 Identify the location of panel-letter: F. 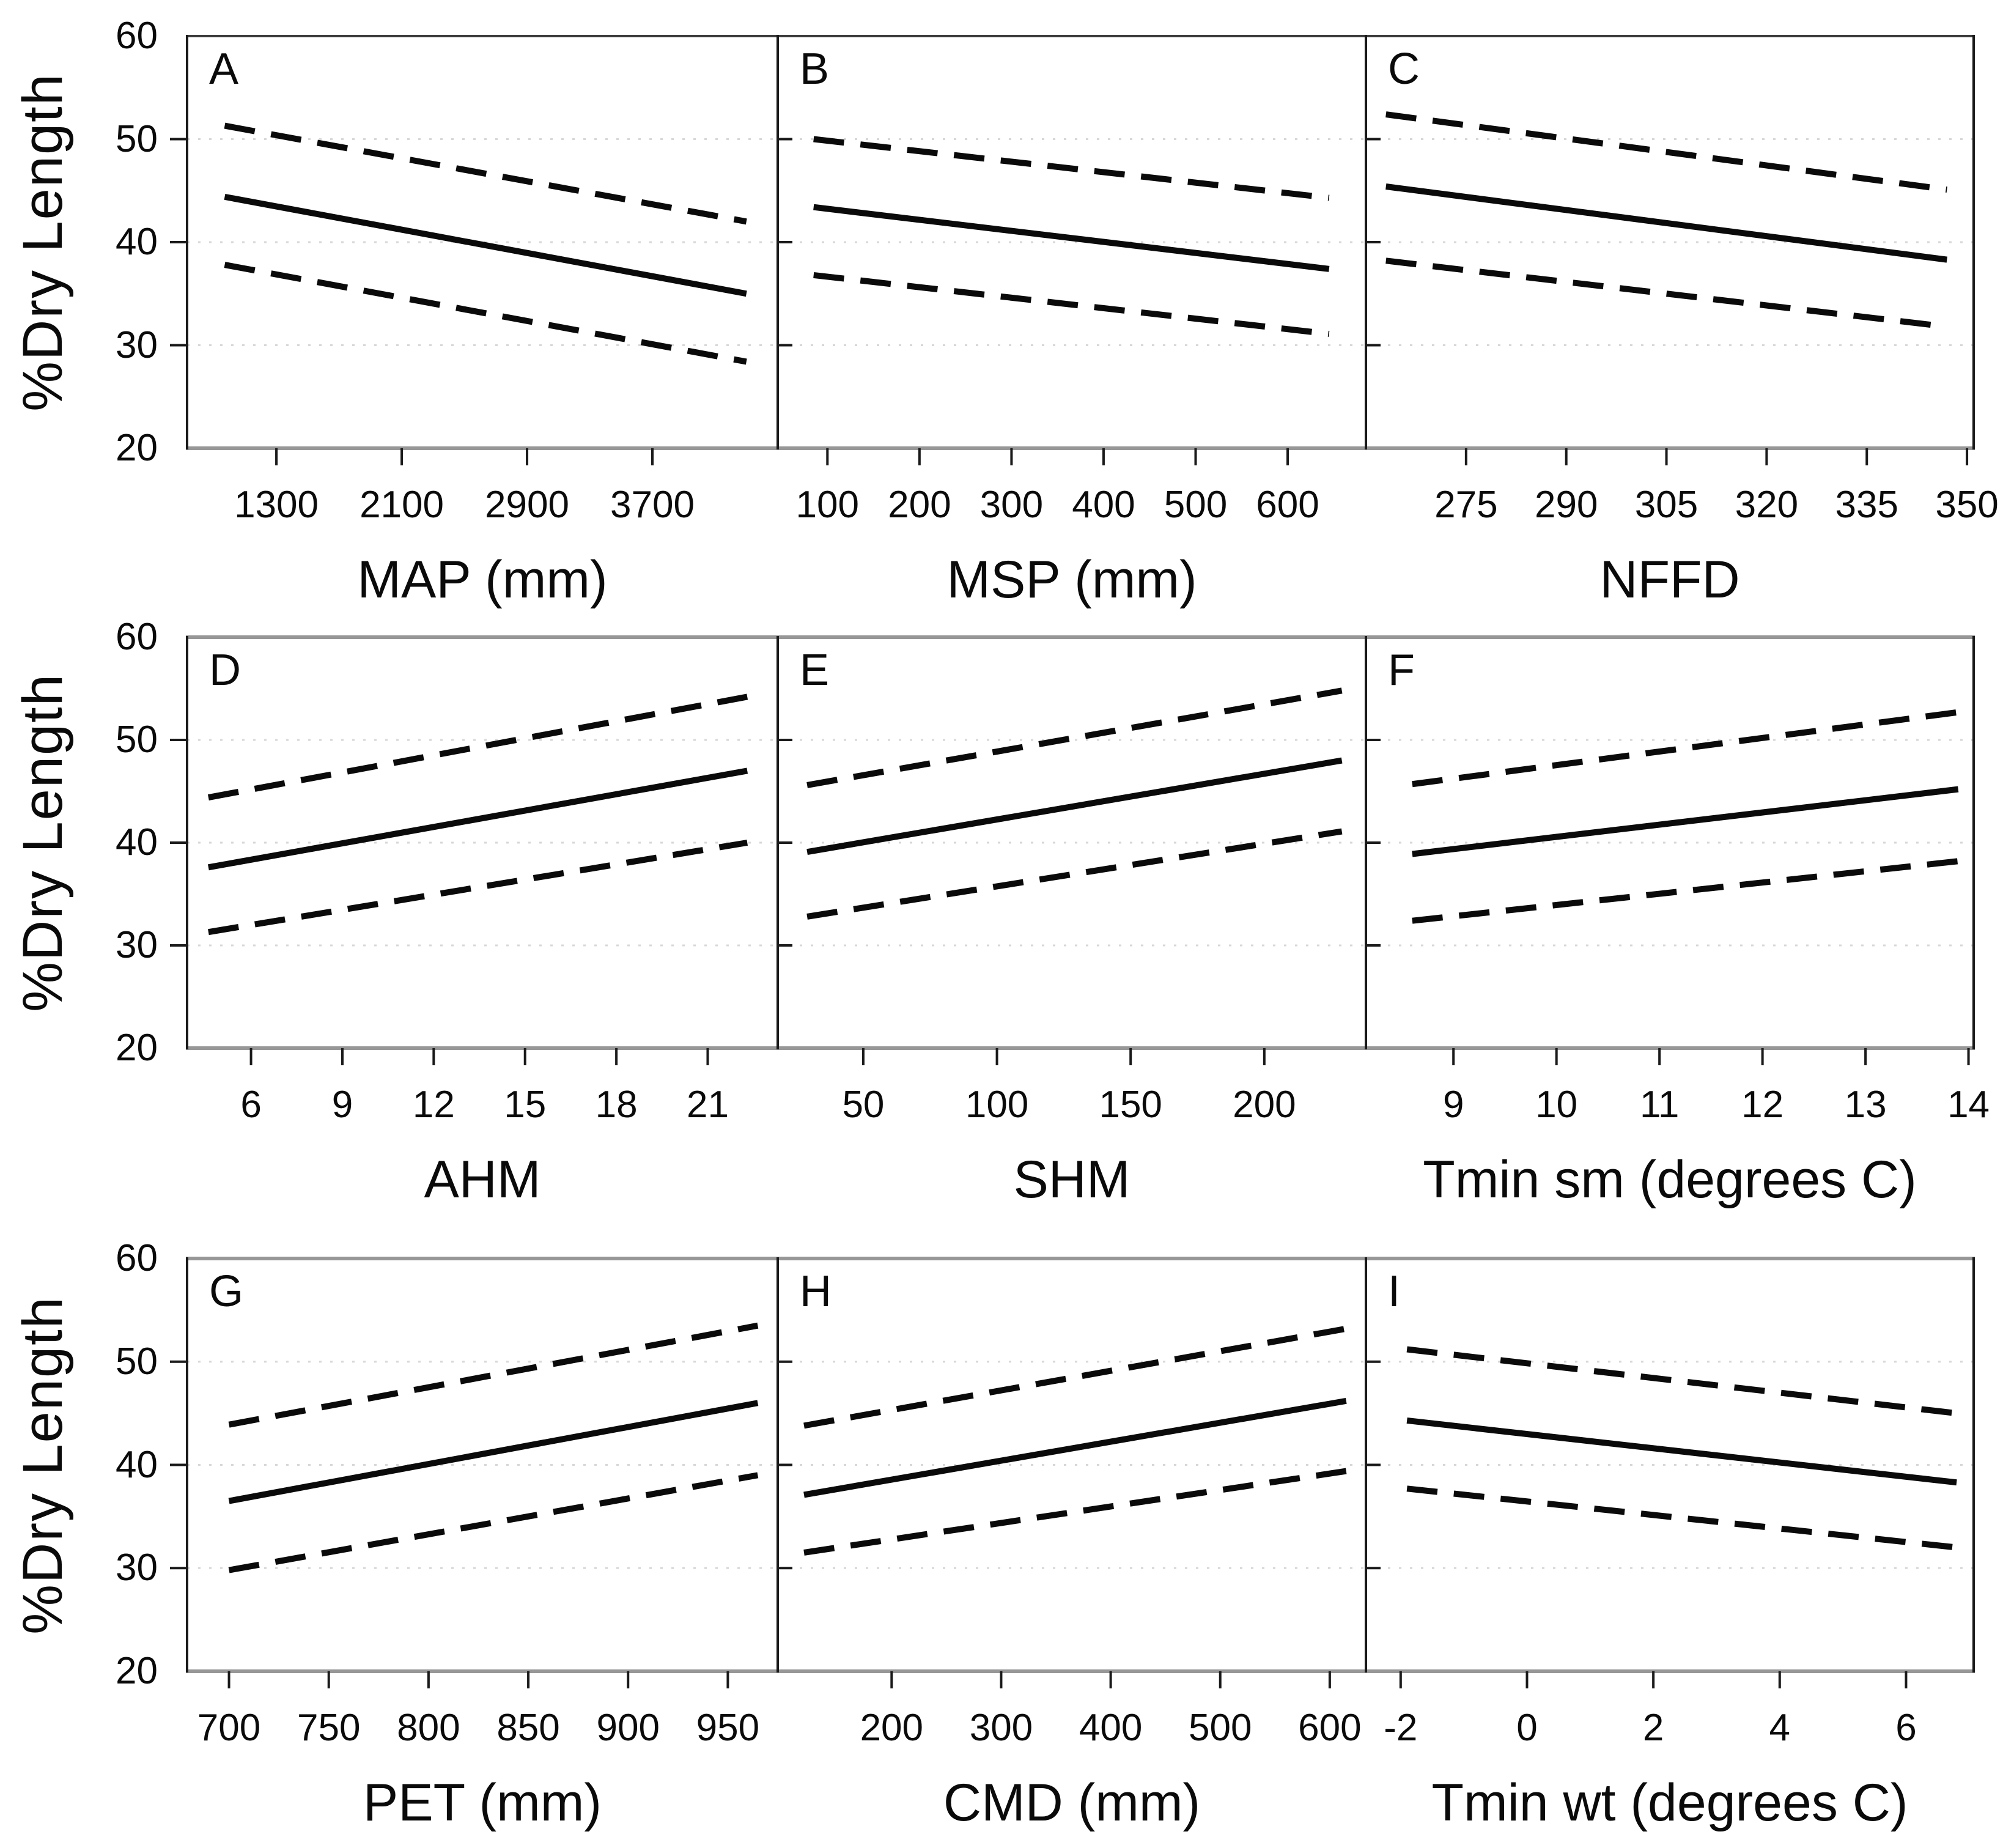
(1401, 670).